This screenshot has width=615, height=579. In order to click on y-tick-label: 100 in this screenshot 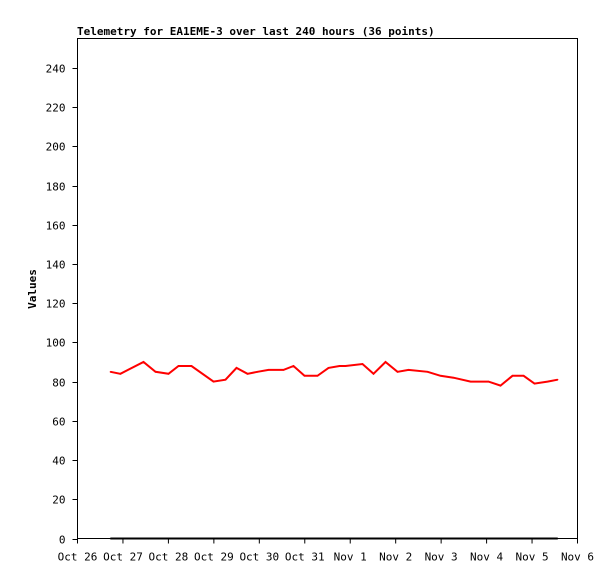, I will do `click(56, 343)`.